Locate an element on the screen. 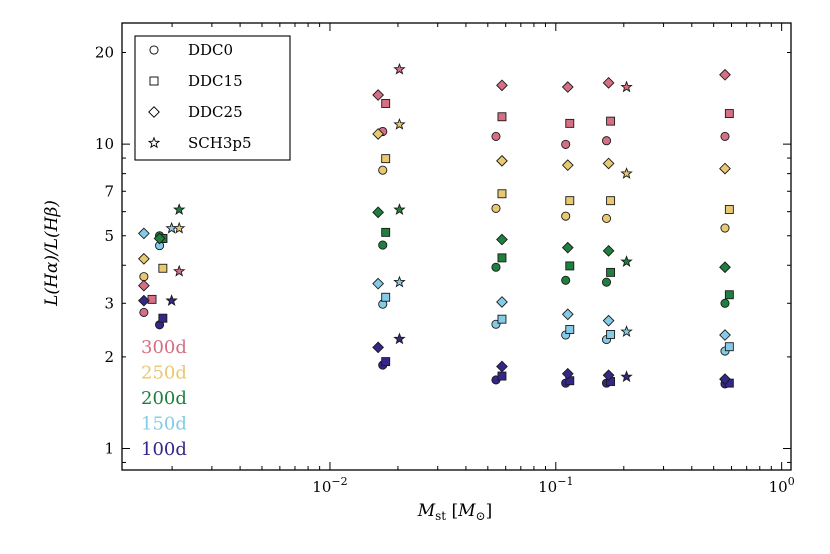  legend-ddc0-marker is located at coordinates (154, 50).